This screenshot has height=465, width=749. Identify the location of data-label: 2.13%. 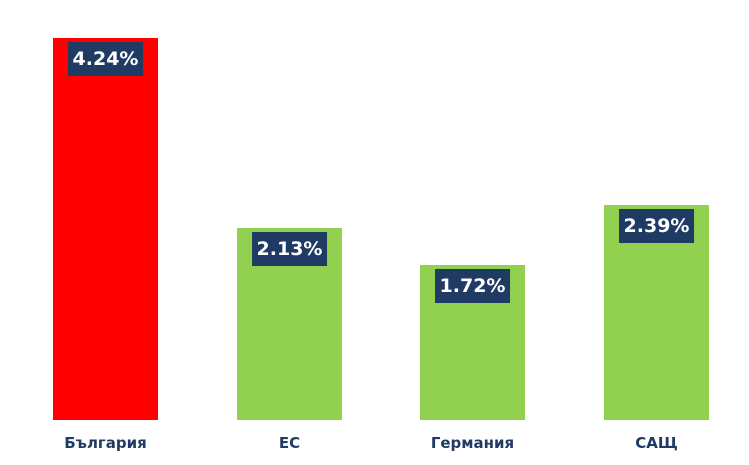
(289, 249).